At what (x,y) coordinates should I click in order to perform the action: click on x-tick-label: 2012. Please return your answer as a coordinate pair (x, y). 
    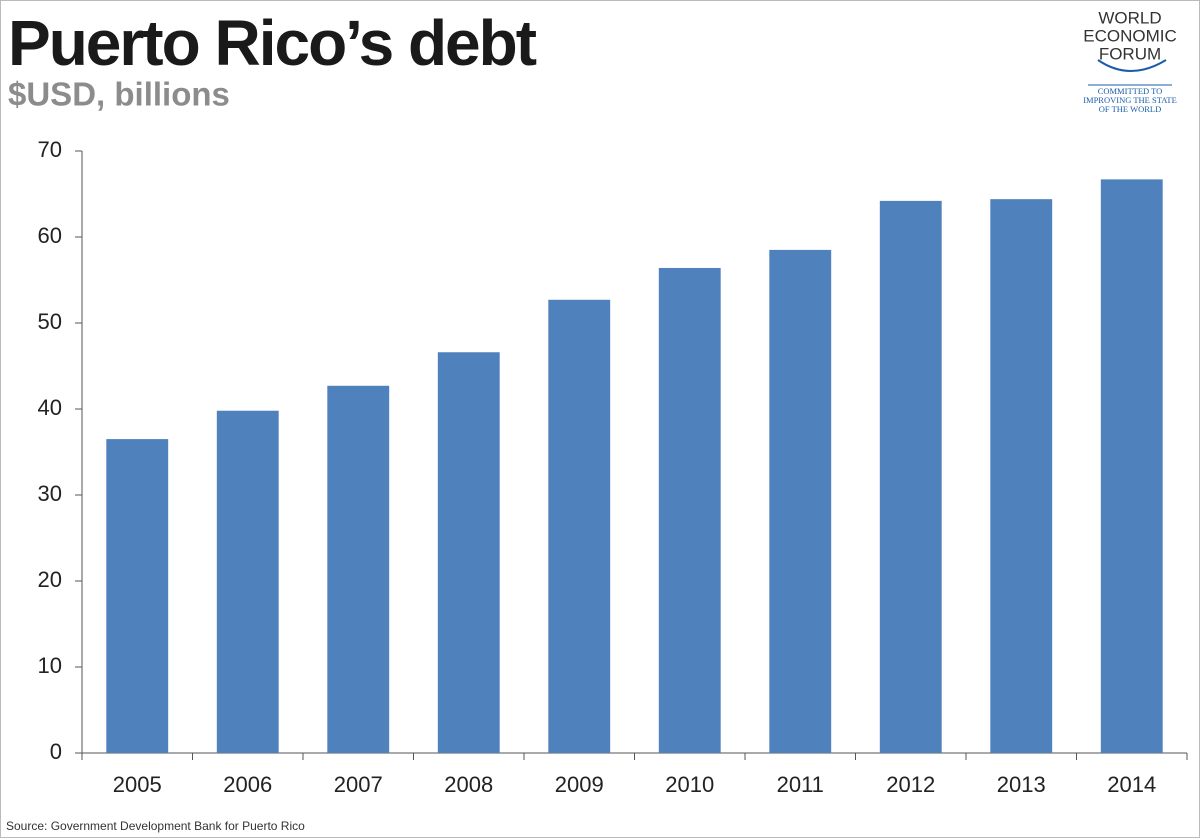
    Looking at the image, I should click on (910, 784).